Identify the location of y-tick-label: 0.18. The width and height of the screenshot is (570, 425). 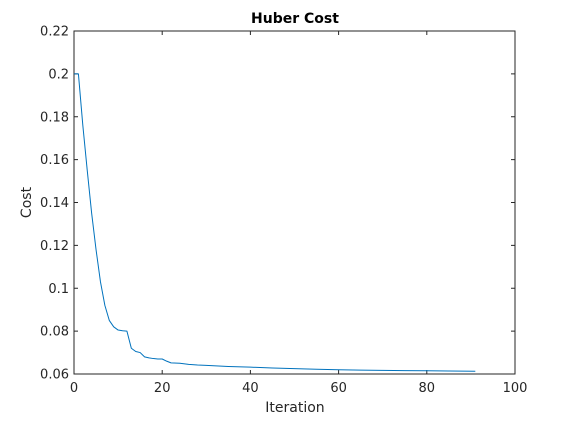
(54, 117).